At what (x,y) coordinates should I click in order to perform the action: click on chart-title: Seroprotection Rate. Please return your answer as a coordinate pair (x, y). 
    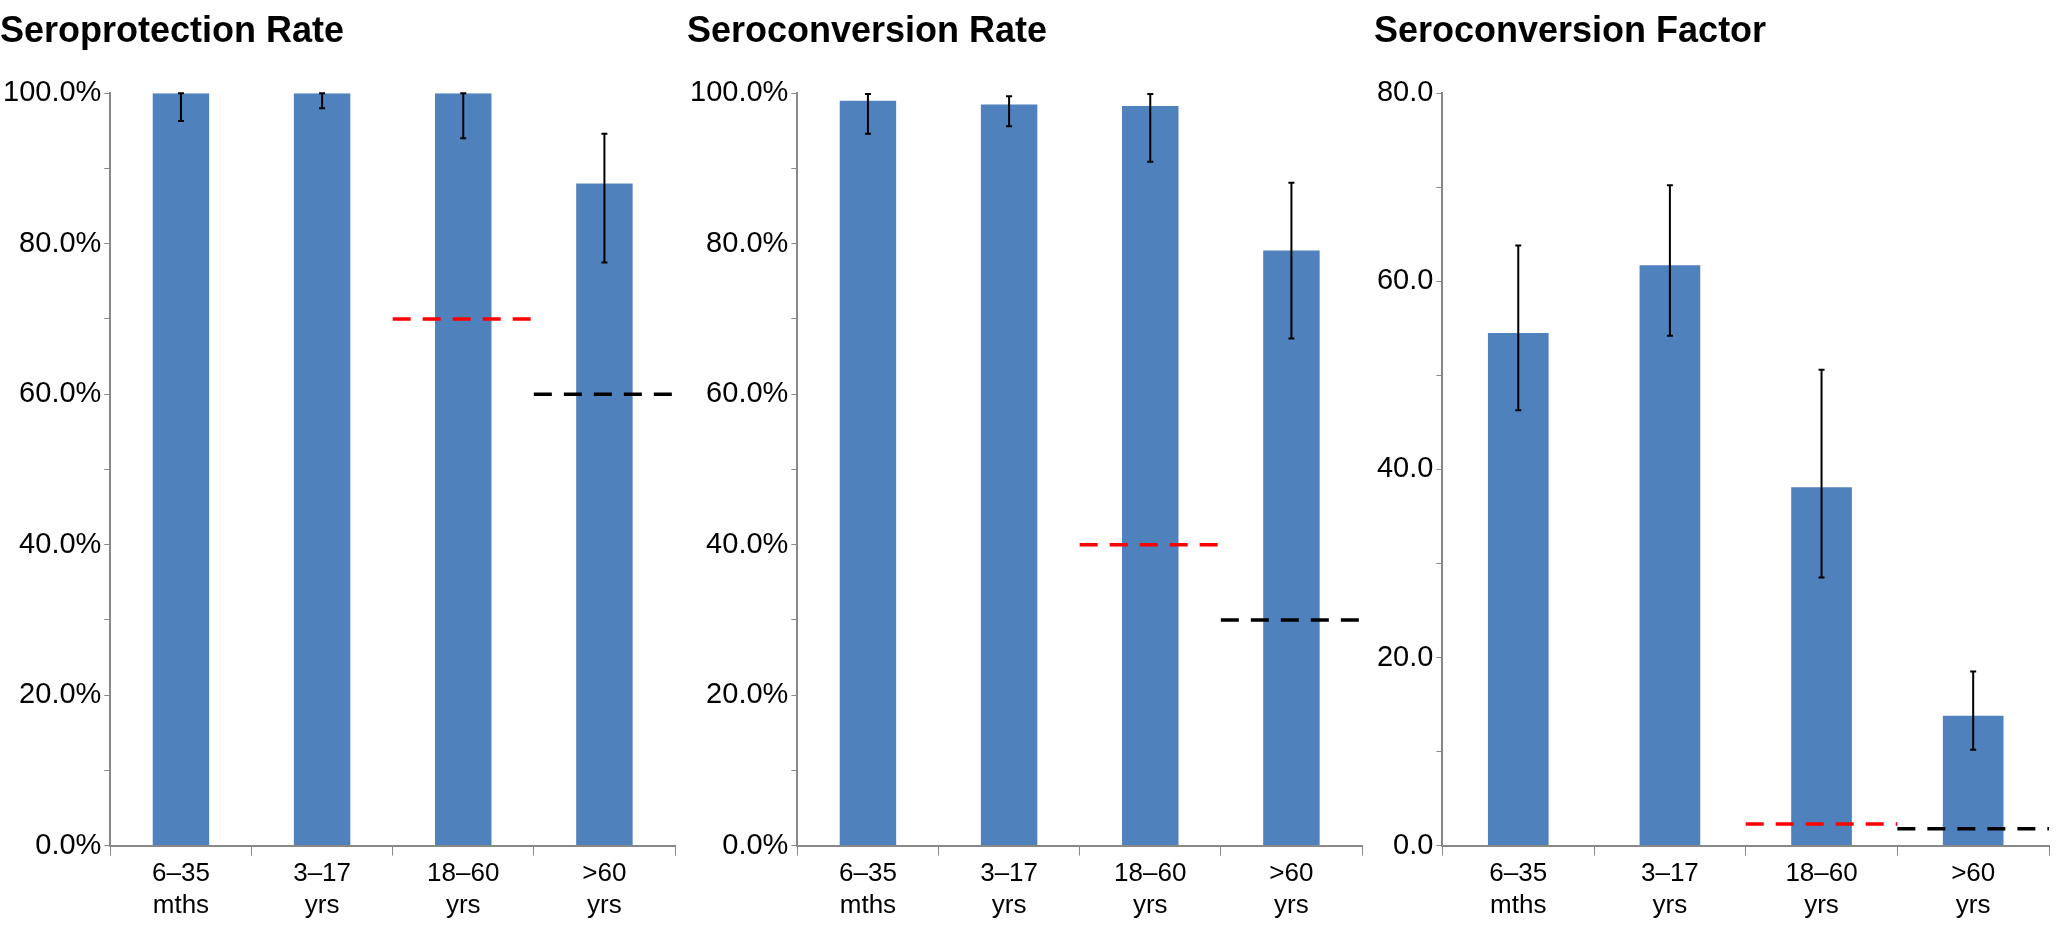
    Looking at the image, I should click on (172, 29).